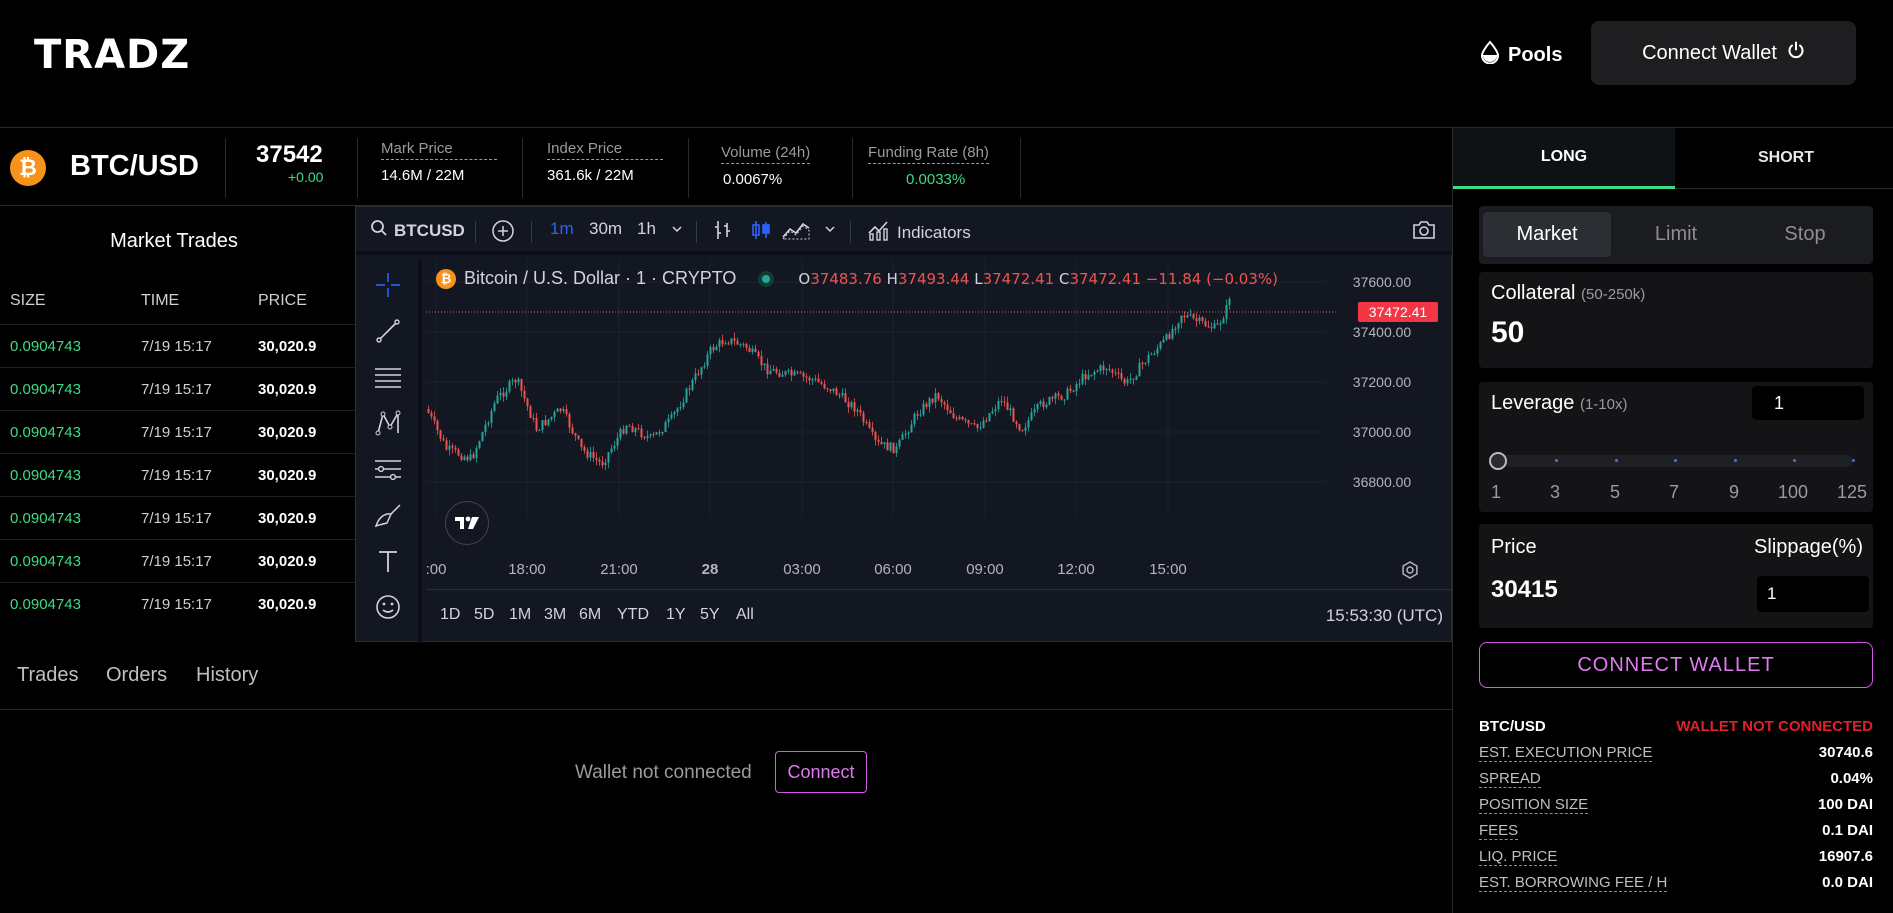  Describe the element at coordinates (48, 675) in the screenshot. I see `tab-trades: Trades` at that location.